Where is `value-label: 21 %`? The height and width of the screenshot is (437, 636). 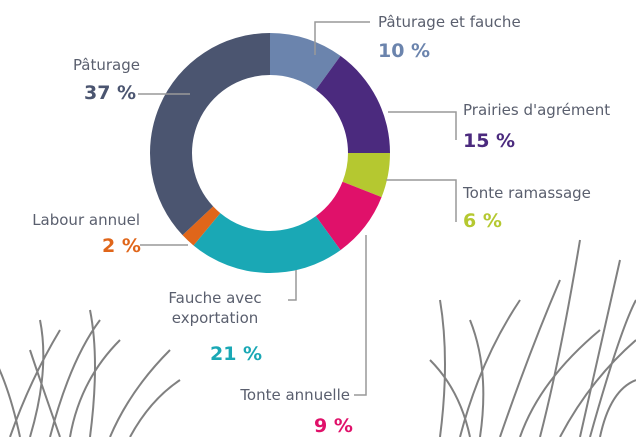 value-label: 21 % is located at coordinates (236, 354).